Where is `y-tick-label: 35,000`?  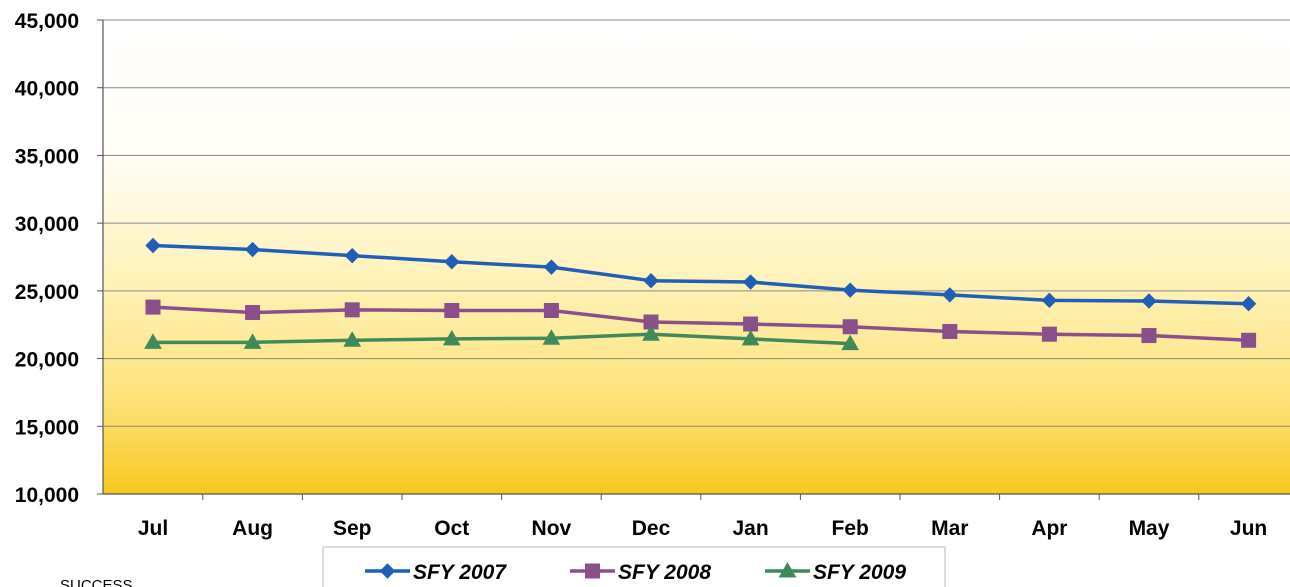 y-tick-label: 35,000 is located at coordinates (47, 156).